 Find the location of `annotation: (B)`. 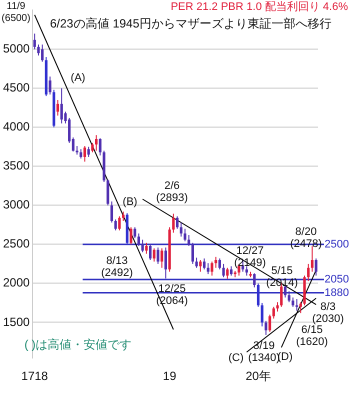

annotation: (B) is located at coordinates (130, 202).